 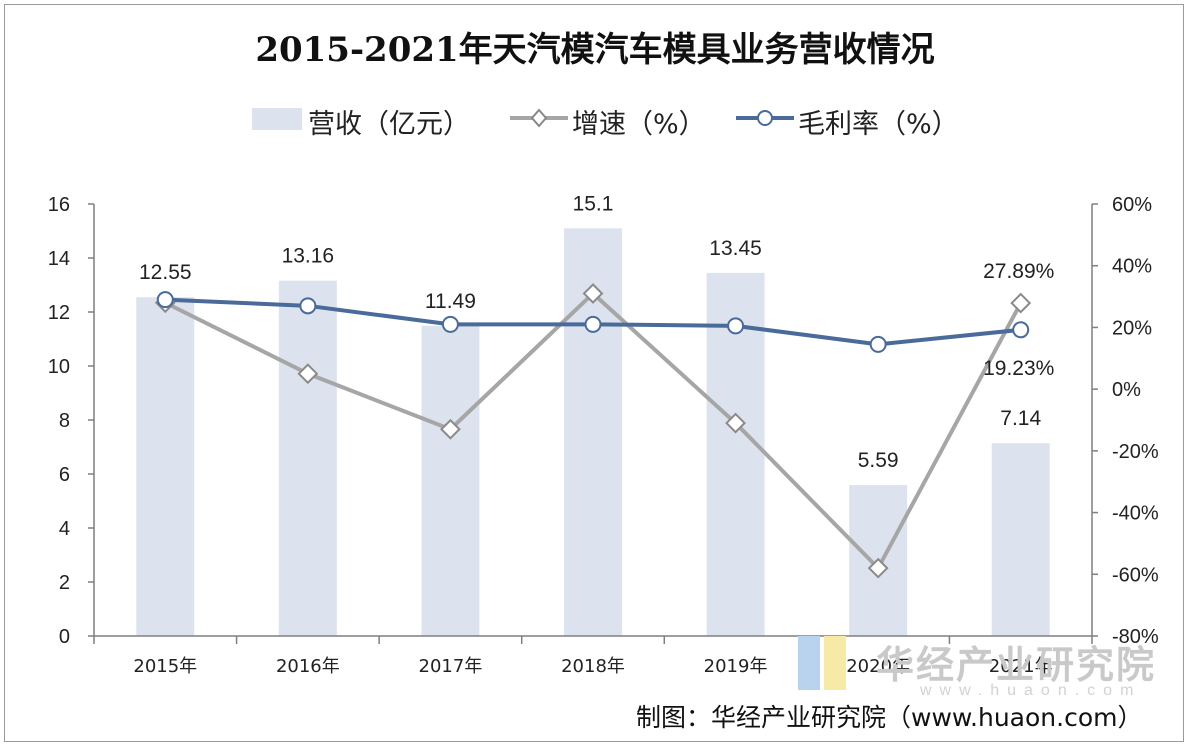 What do you see at coordinates (878, 124) in the screenshot?
I see `legend-label-margin: 毛利率（%）` at bounding box center [878, 124].